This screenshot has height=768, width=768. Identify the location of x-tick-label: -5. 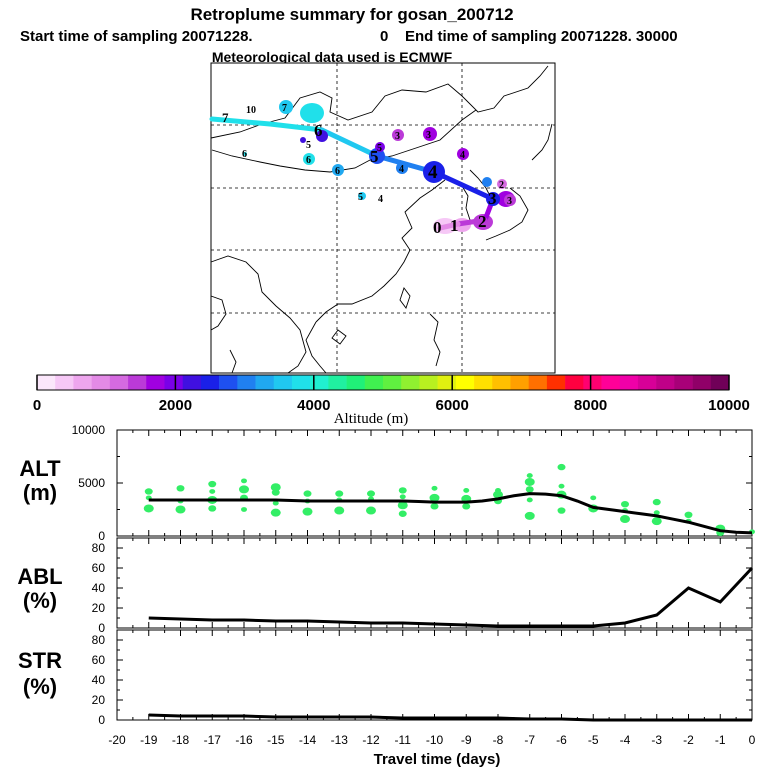
(593, 740).